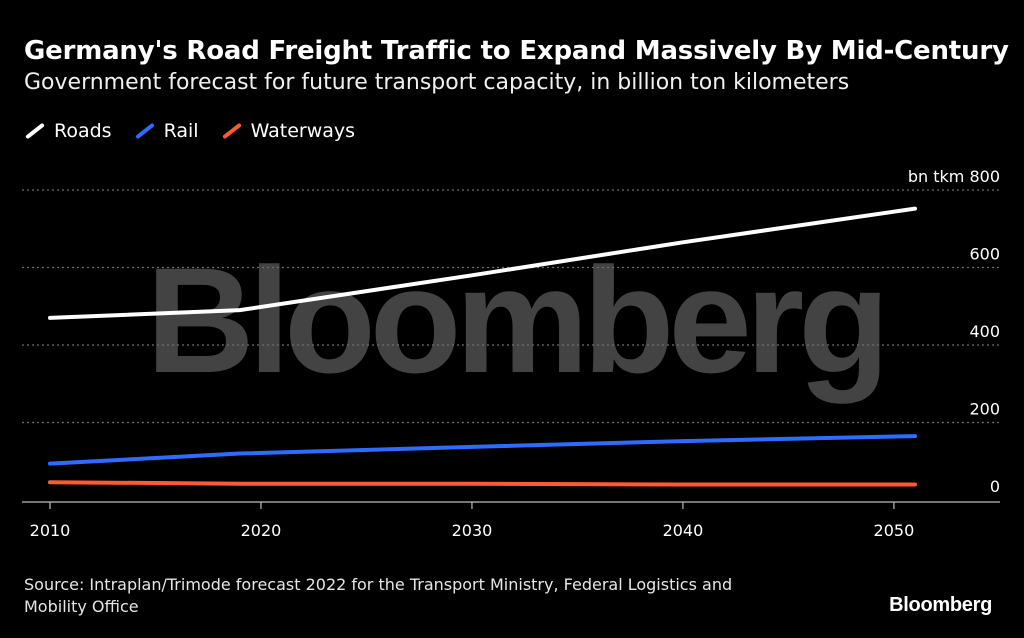 Image resolution: width=1024 pixels, height=638 pixels. What do you see at coordinates (894, 530) in the screenshot?
I see `x-tick-label: 2050` at bounding box center [894, 530].